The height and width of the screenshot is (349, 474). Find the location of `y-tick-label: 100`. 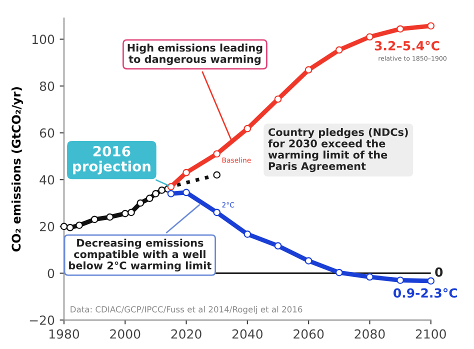

y-tick-label: 100 is located at coordinates (43, 39).